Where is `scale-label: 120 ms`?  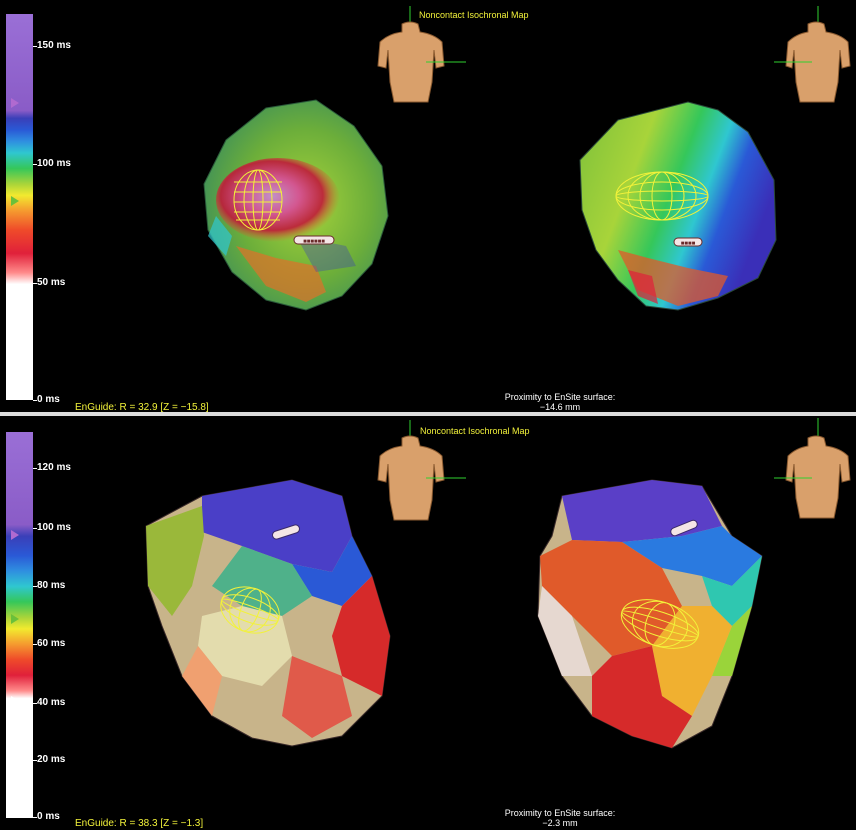 scale-label: 120 ms is located at coordinates (54, 467).